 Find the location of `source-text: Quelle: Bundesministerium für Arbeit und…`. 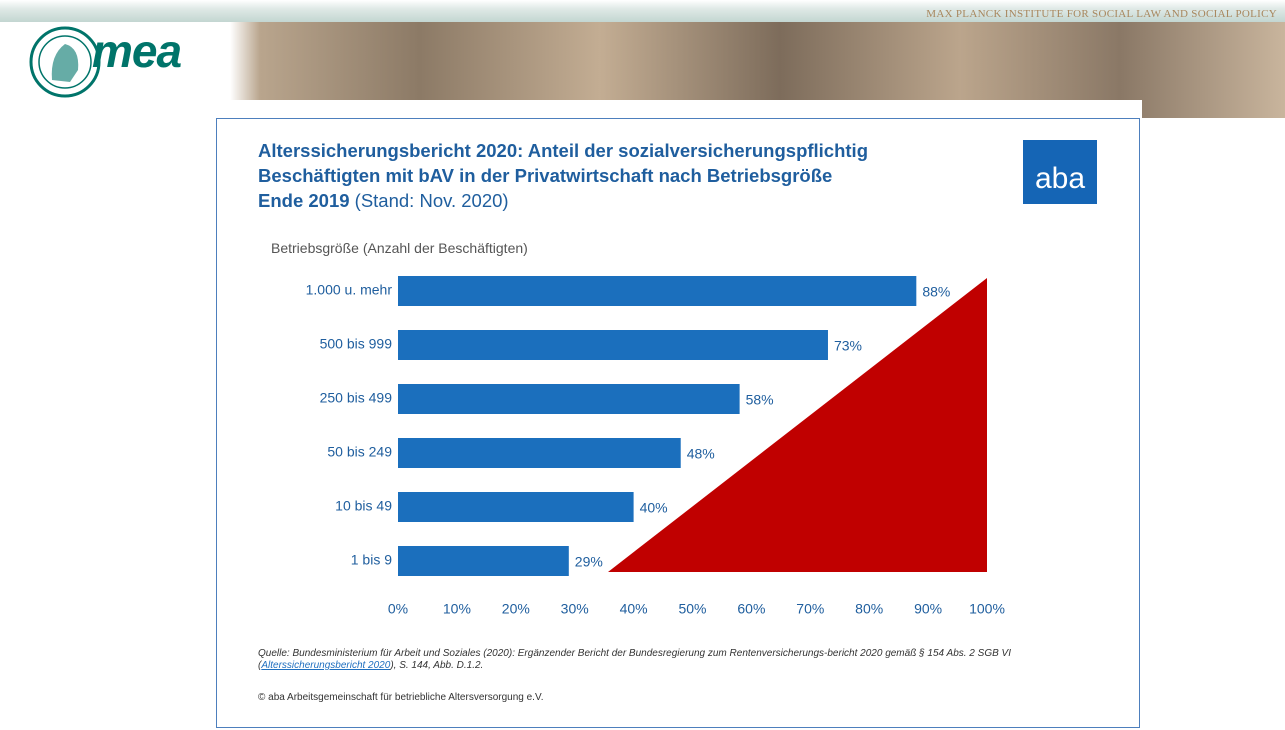

source-text: Quelle: Bundesministerium für Arbeit und… is located at coordinates (634, 659).